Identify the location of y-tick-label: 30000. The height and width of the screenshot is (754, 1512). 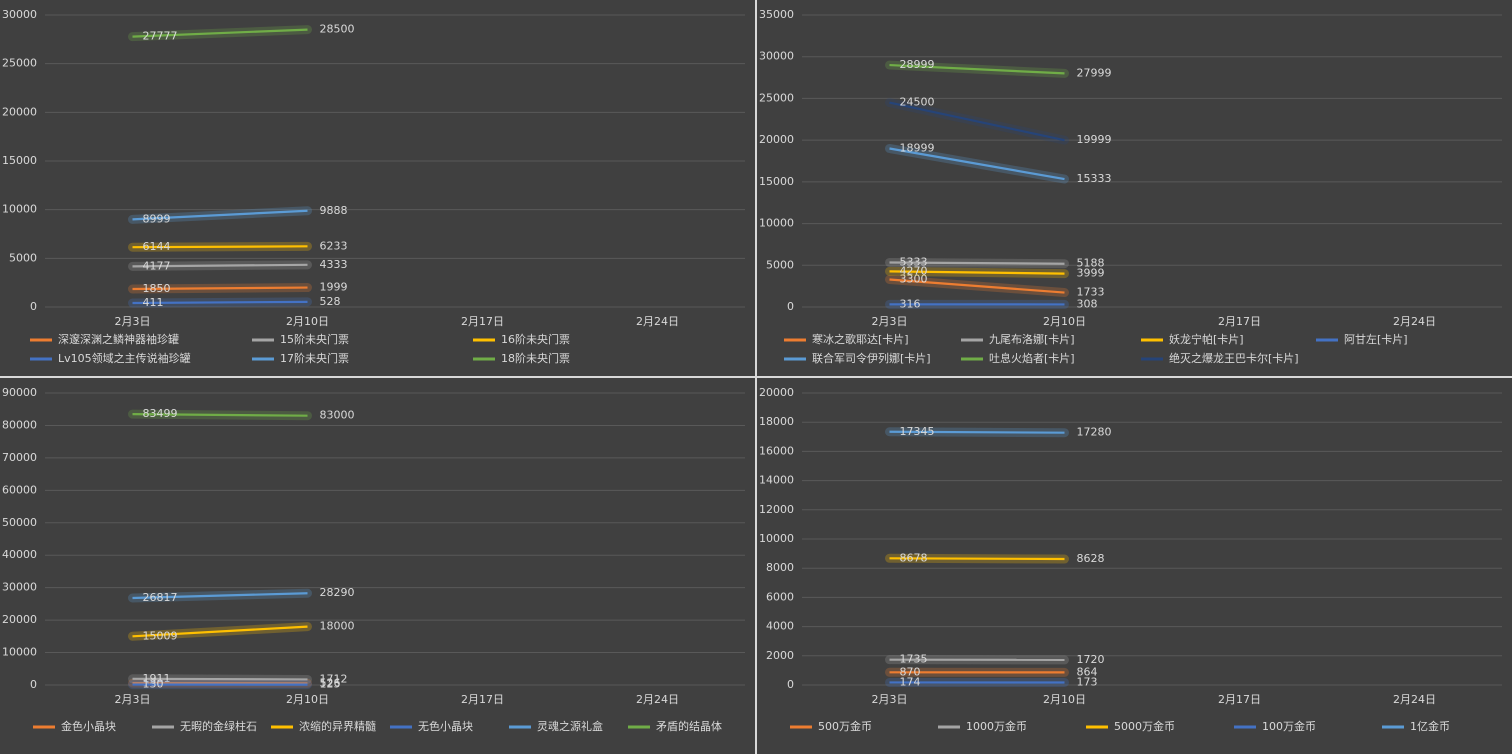
(19, 14).